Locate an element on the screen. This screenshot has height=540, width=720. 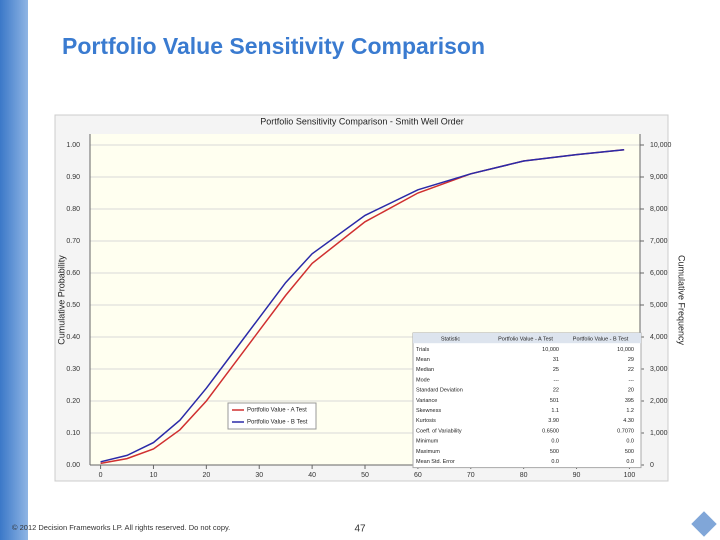
stats-header-cell: Portfolio Value - A Test is located at coordinates (525, 340).